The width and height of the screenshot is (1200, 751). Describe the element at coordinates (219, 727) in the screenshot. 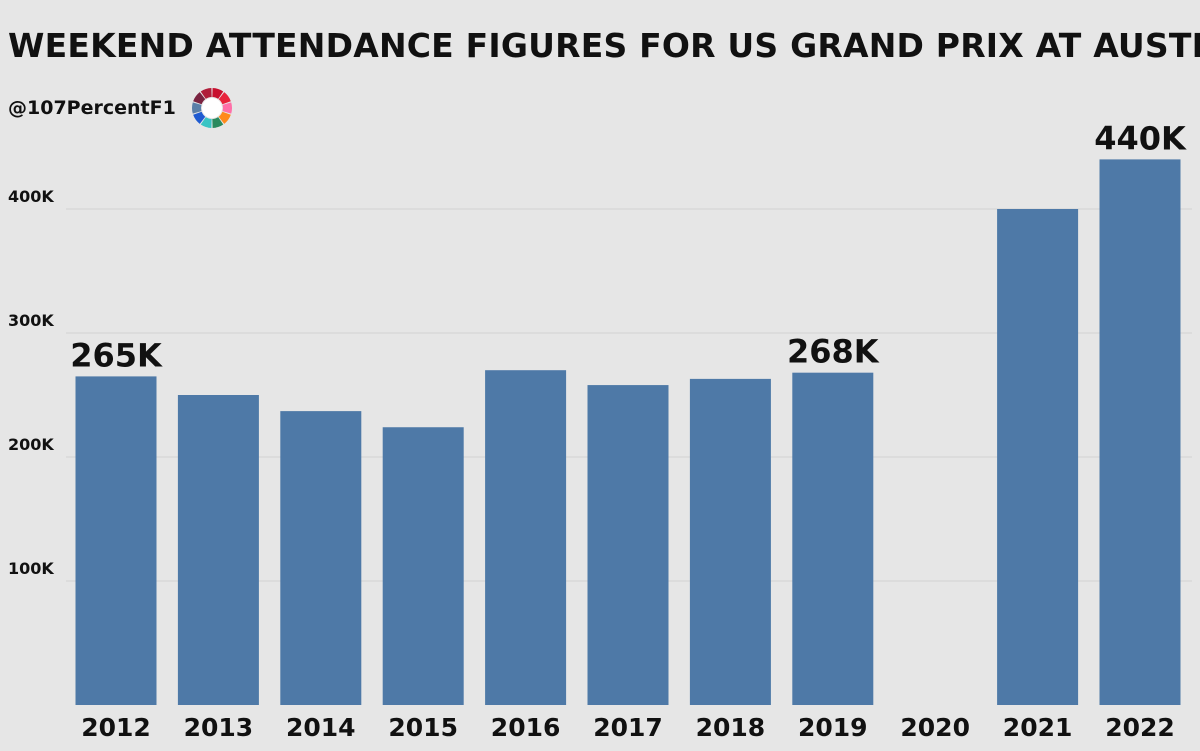

I see `x-tick-label: 2013` at that location.